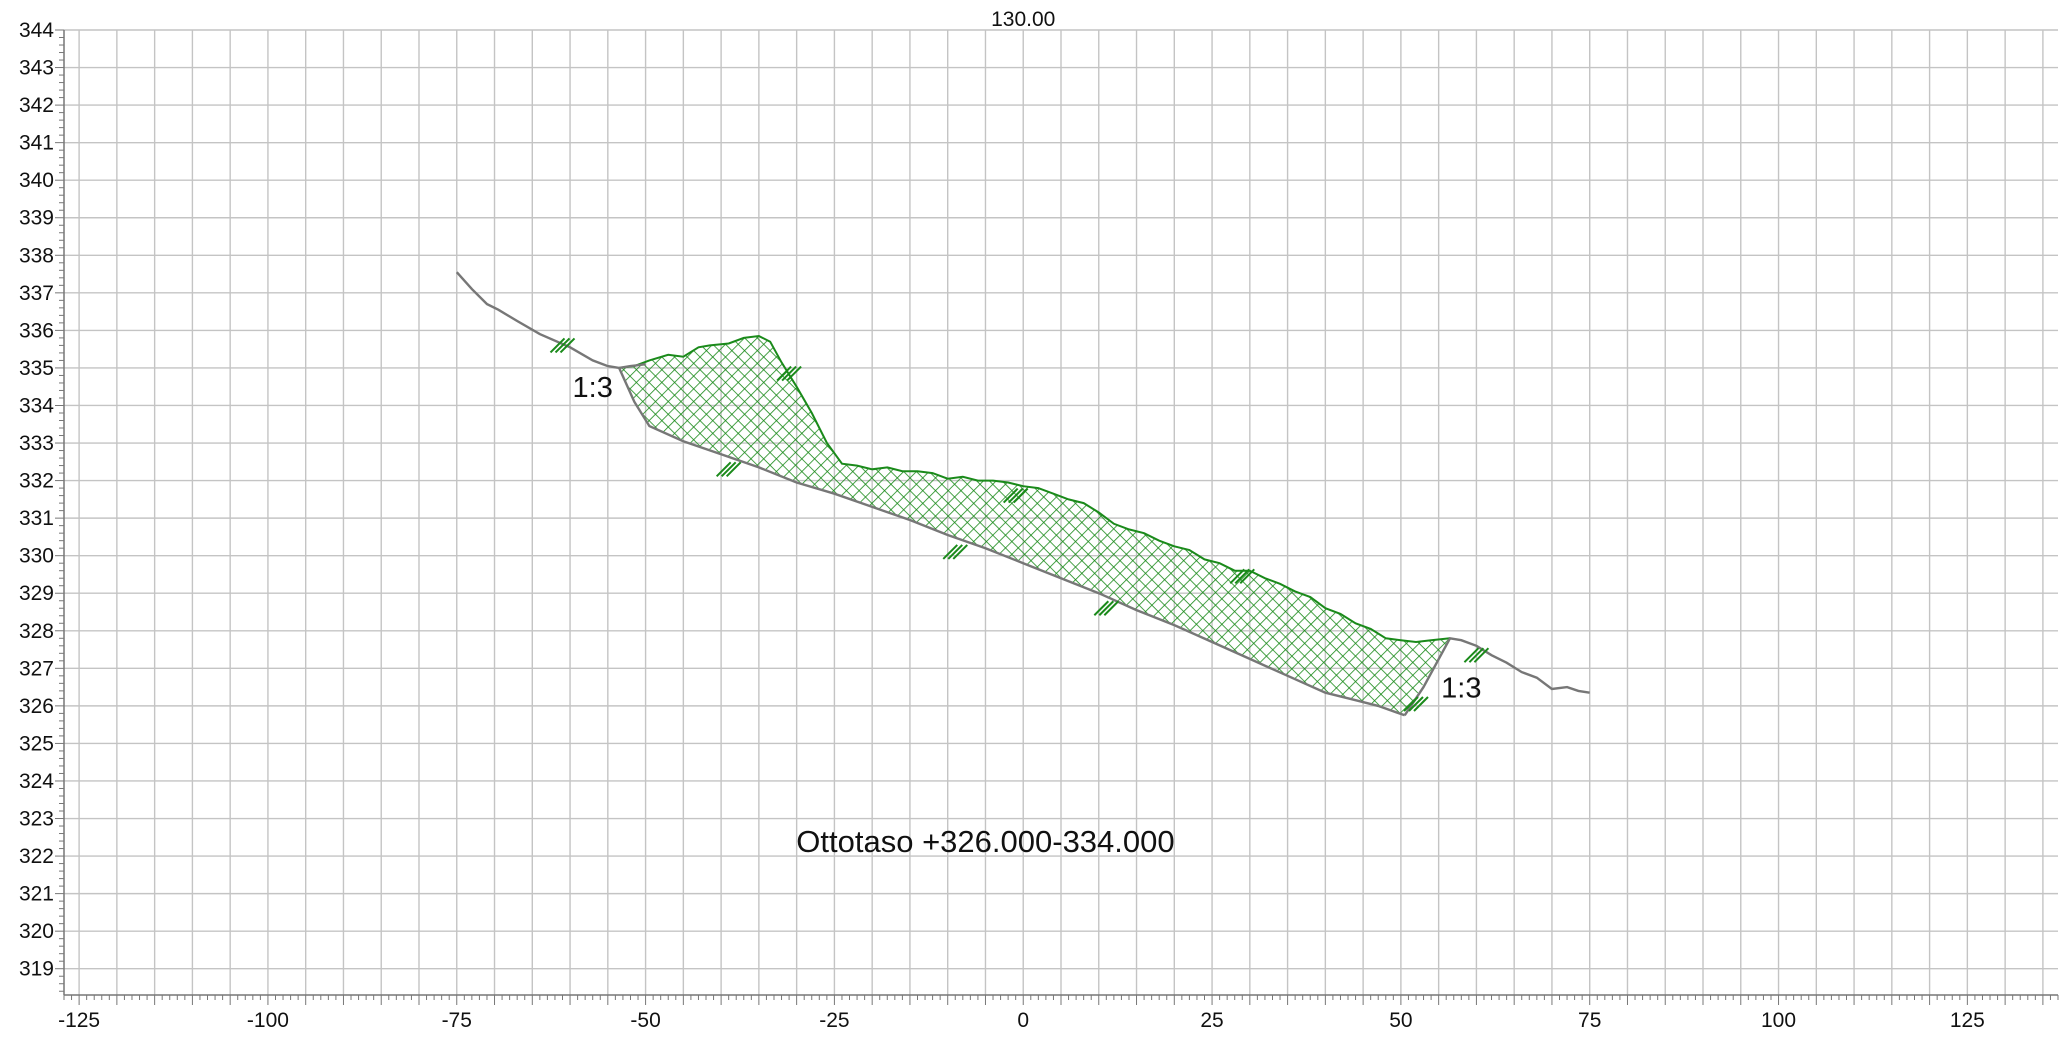  Describe the element at coordinates (985, 841) in the screenshot. I see `chart-annotation: Ottotaso +326.000-334.000` at that location.